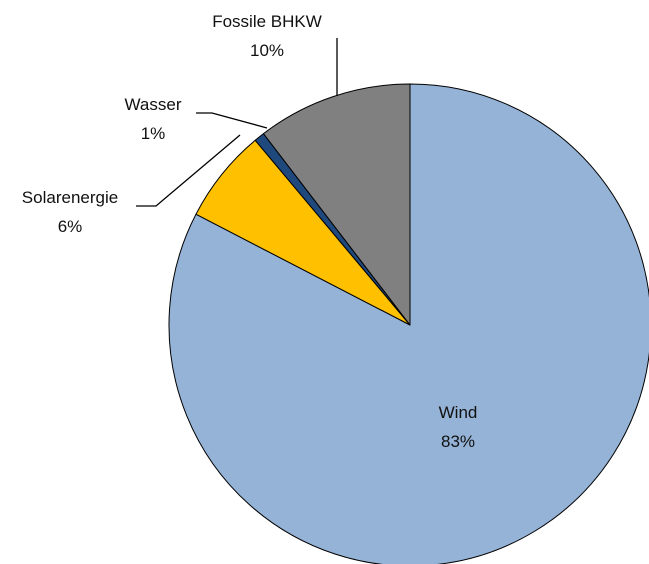 This screenshot has height=564, width=649. What do you see at coordinates (188, 170) in the screenshot?
I see `leader-line-solarenergie` at bounding box center [188, 170].